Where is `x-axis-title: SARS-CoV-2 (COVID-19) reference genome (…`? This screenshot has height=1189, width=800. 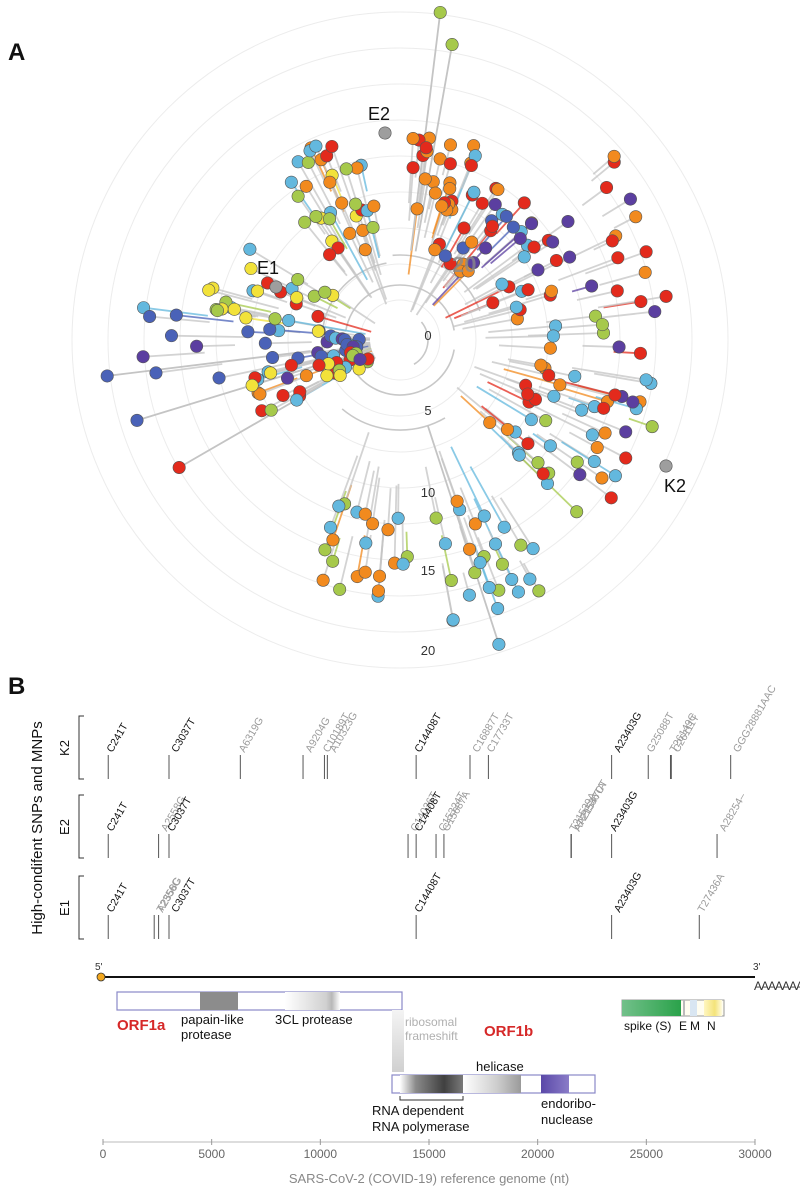 x-axis-title: SARS-CoV-2 (COVID-19) reference genome (… is located at coordinates (429, 1178).